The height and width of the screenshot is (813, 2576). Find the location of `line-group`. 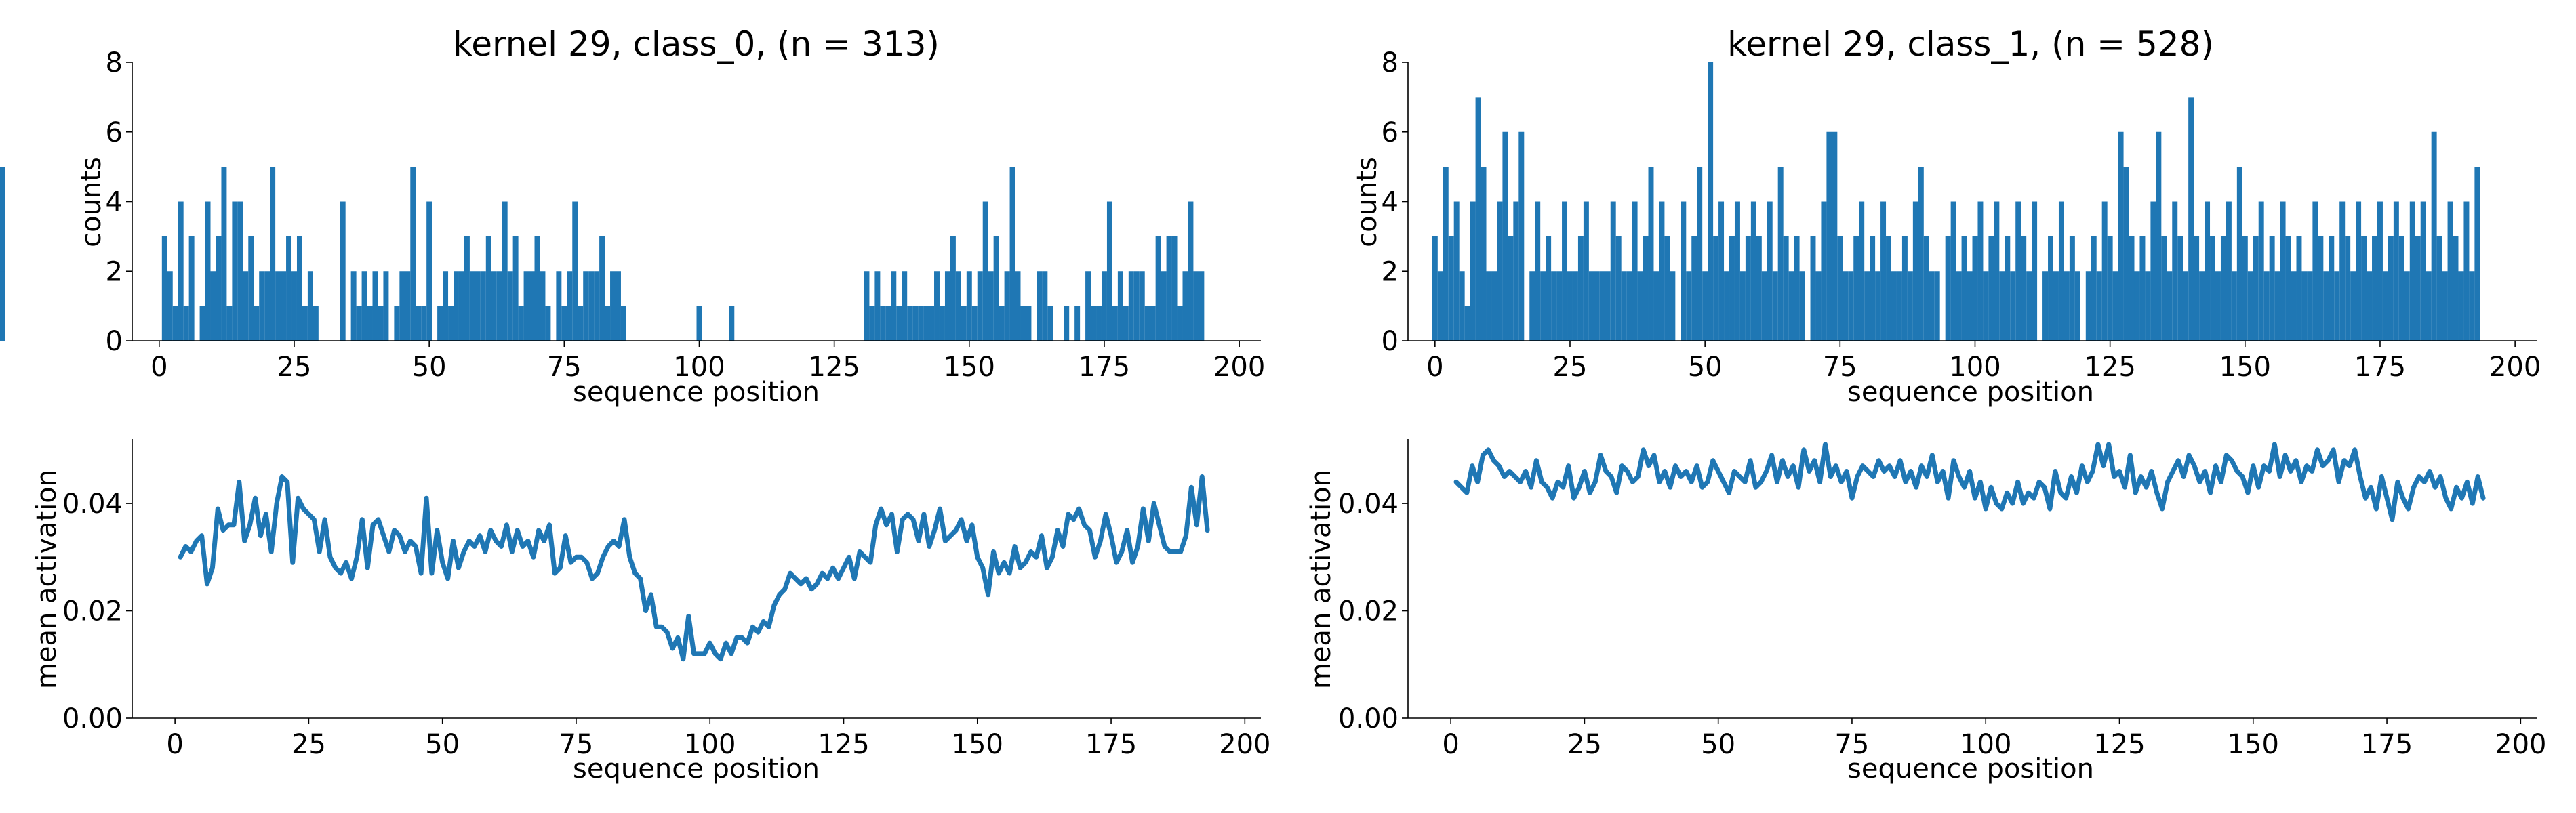

line-group is located at coordinates (694, 568).